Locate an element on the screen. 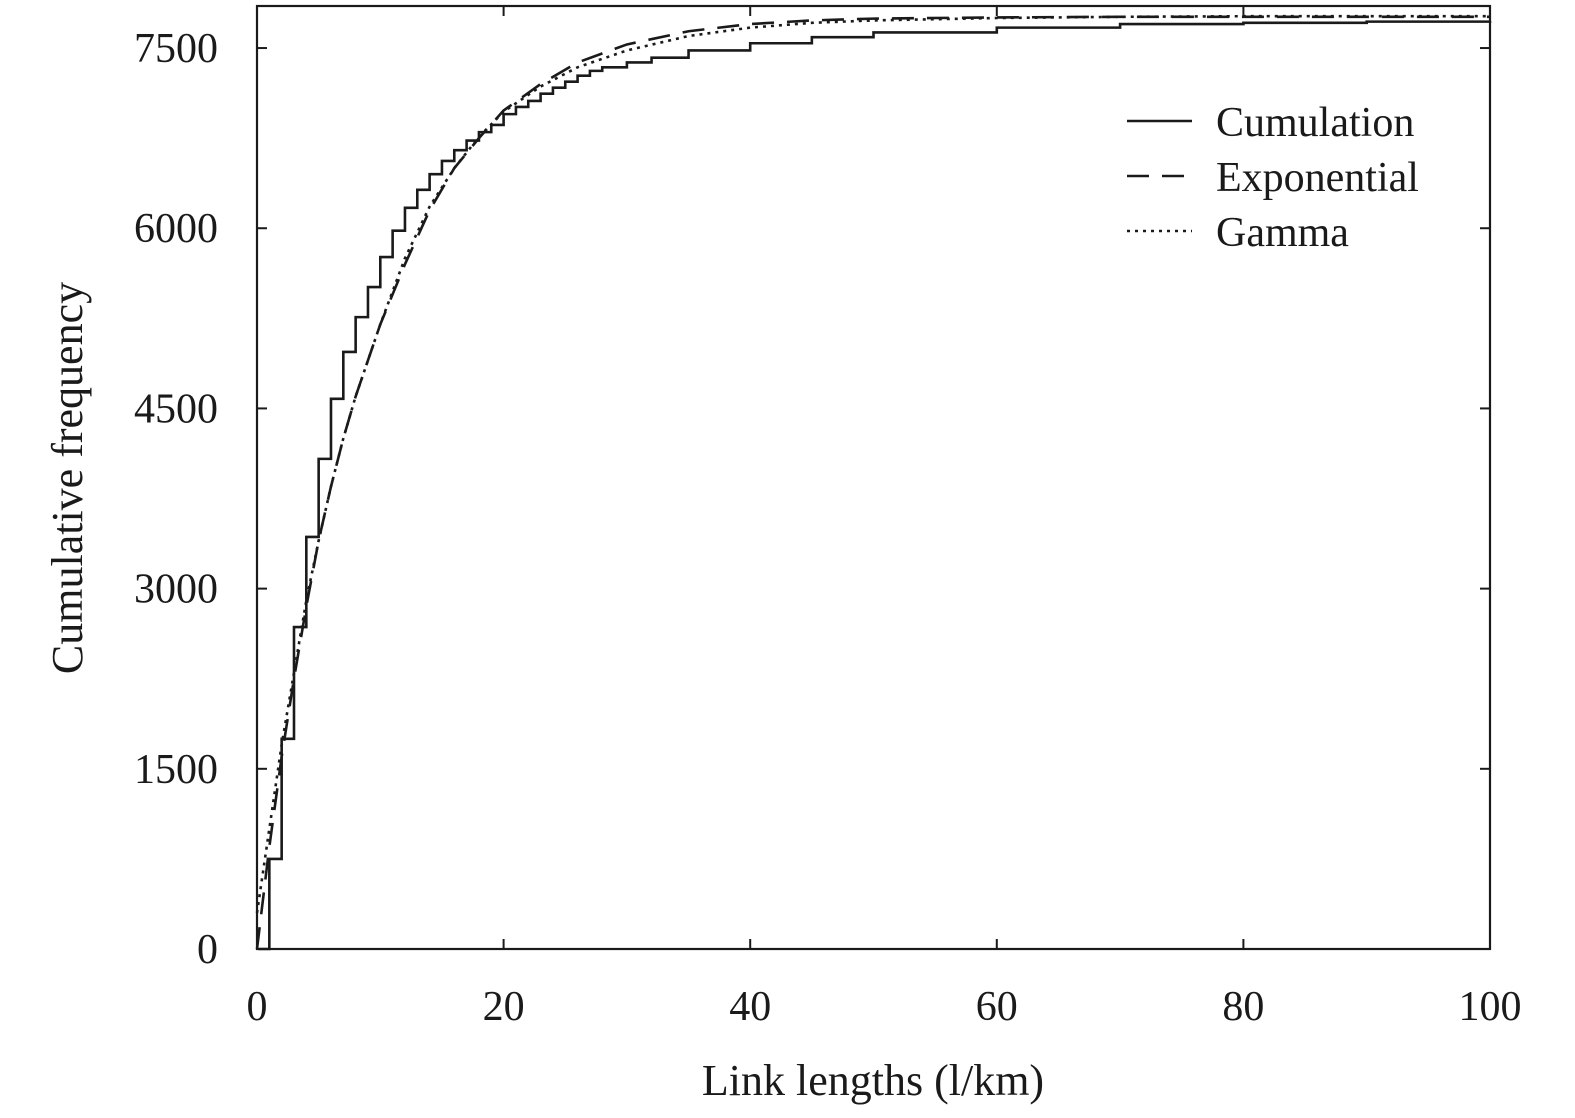 Image resolution: width=1575 pixels, height=1118 pixels. x-tick-label: 20 is located at coordinates (504, 1007).